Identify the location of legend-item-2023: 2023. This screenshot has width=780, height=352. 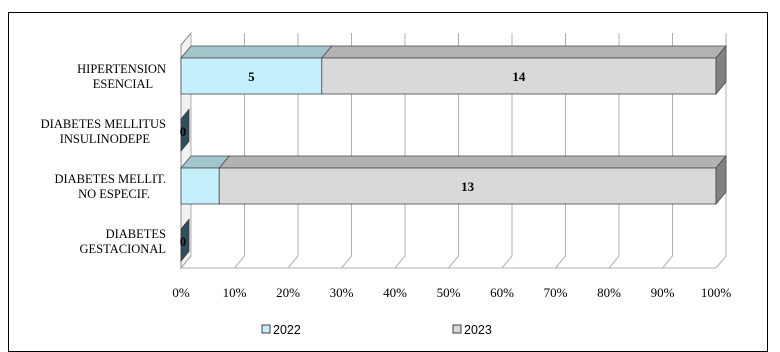
(472, 330).